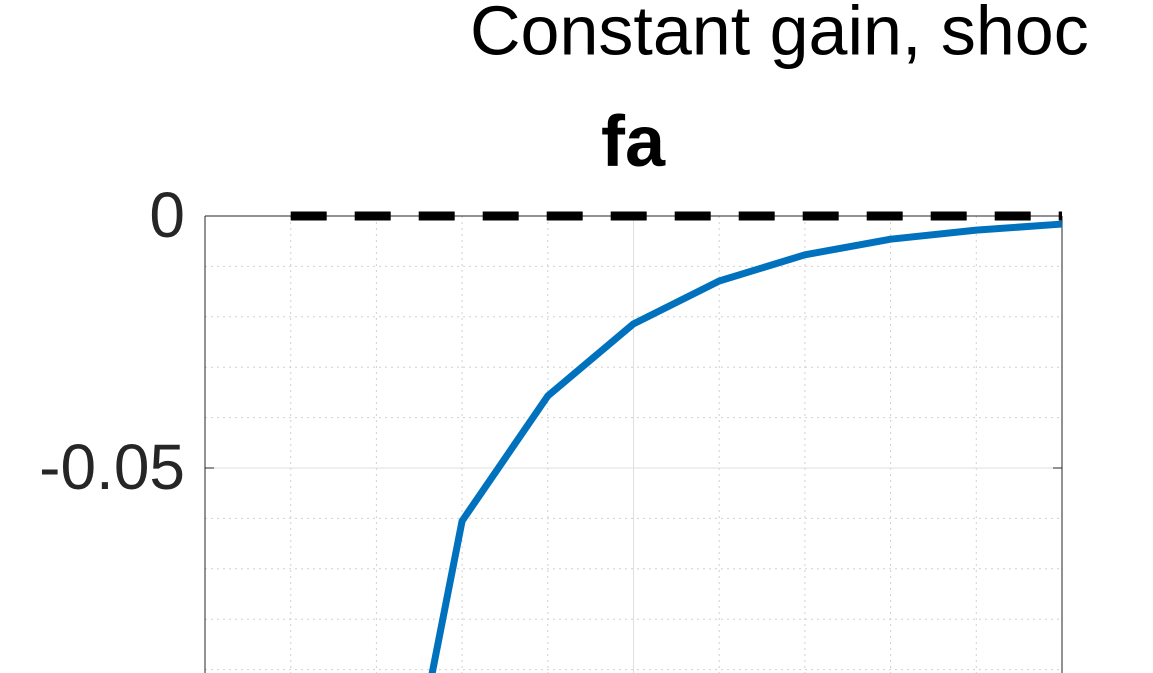 This screenshot has width=1153, height=673. Describe the element at coordinates (112, 467) in the screenshot. I see `y-tick-label: -0.05` at that location.